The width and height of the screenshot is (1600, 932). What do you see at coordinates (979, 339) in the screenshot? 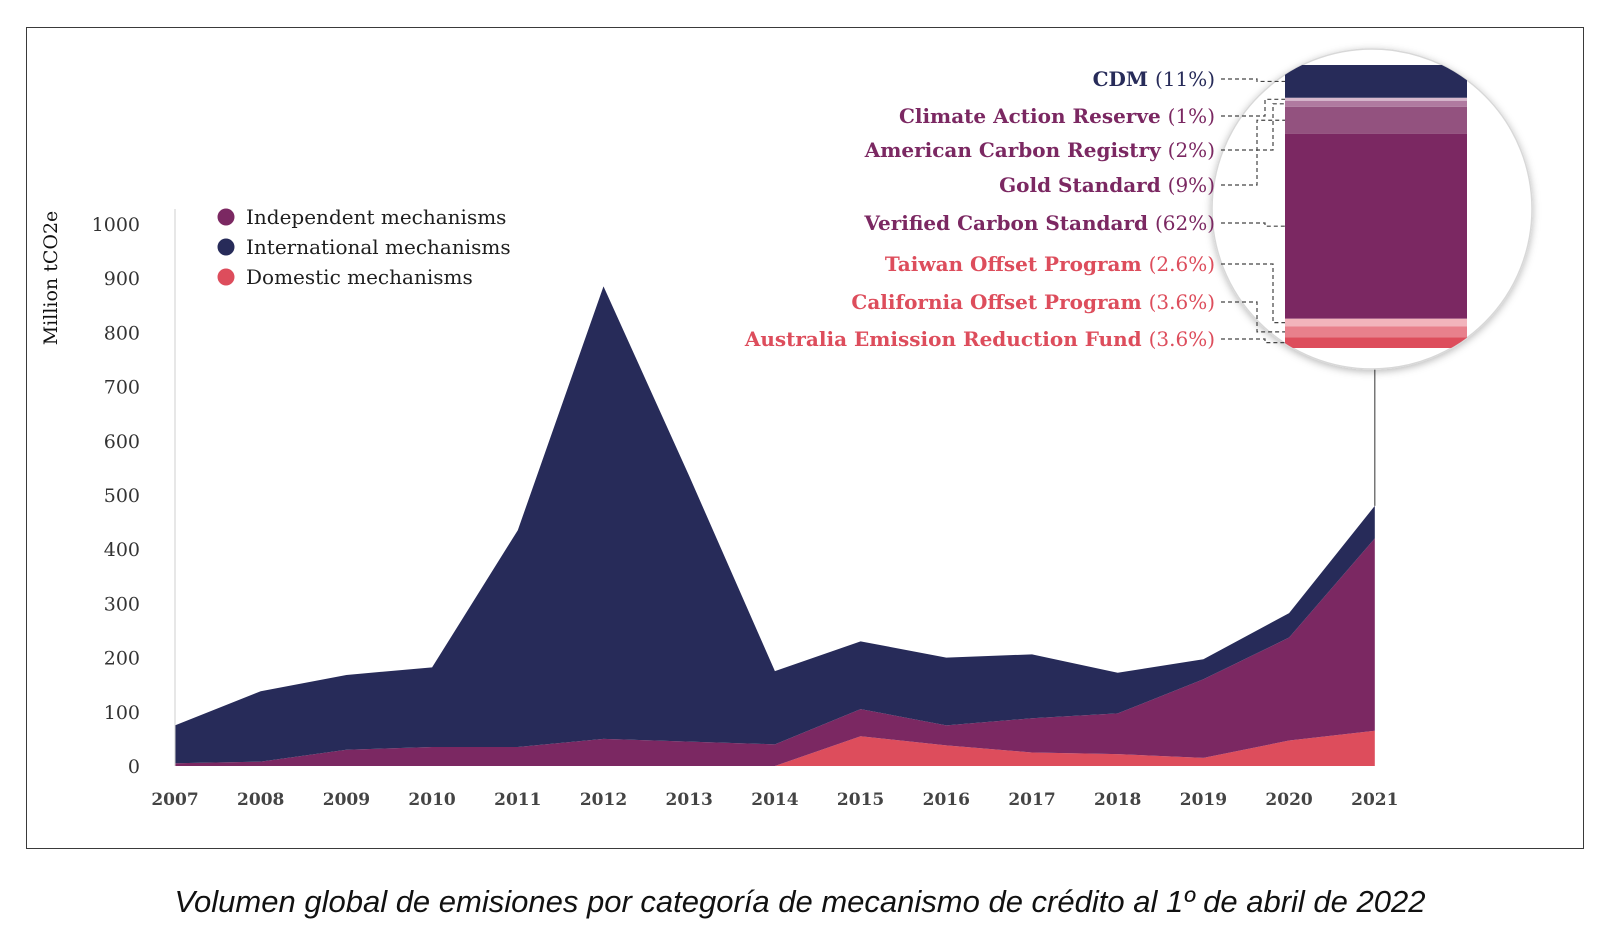
I see `breakdown-label: Australia Emission Reduction Fund (3.6%)` at bounding box center [979, 339].